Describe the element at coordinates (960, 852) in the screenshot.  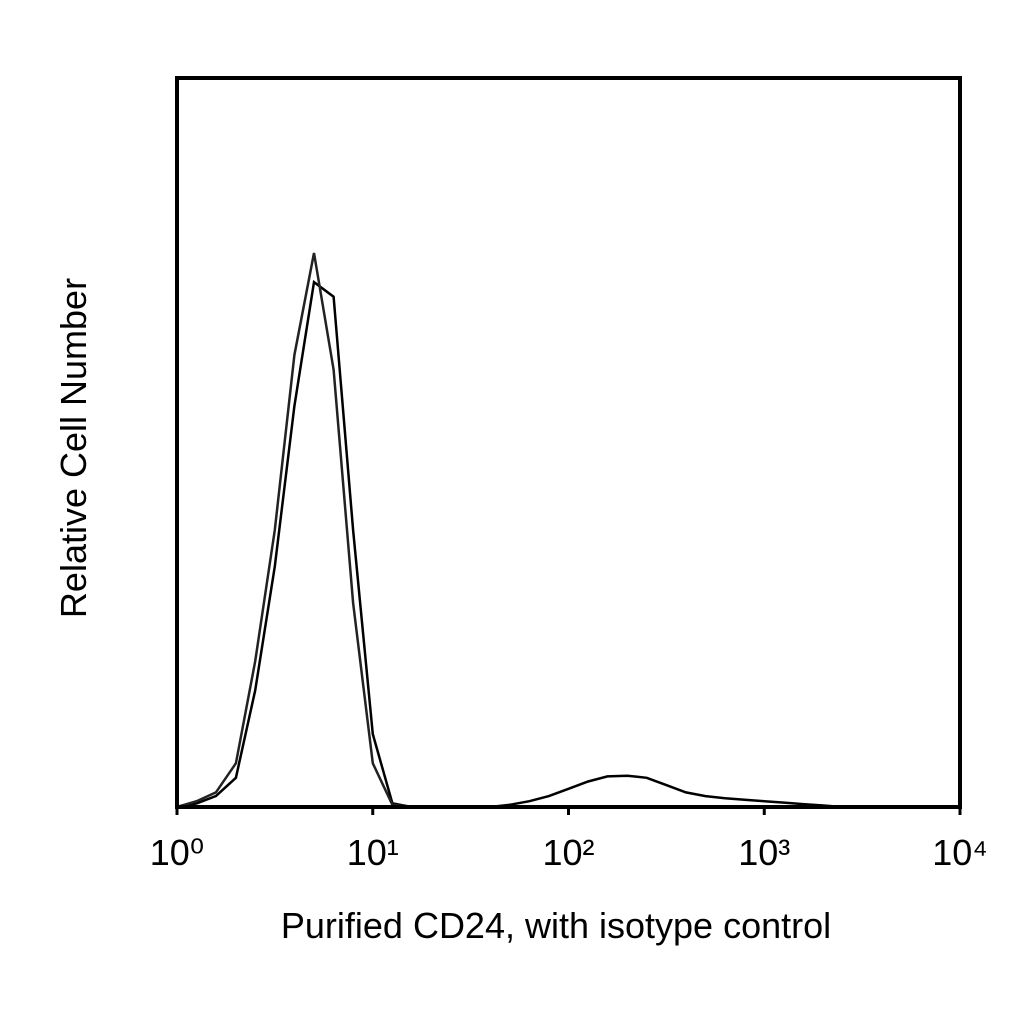
I see `x-tick-label: 10⁴` at that location.